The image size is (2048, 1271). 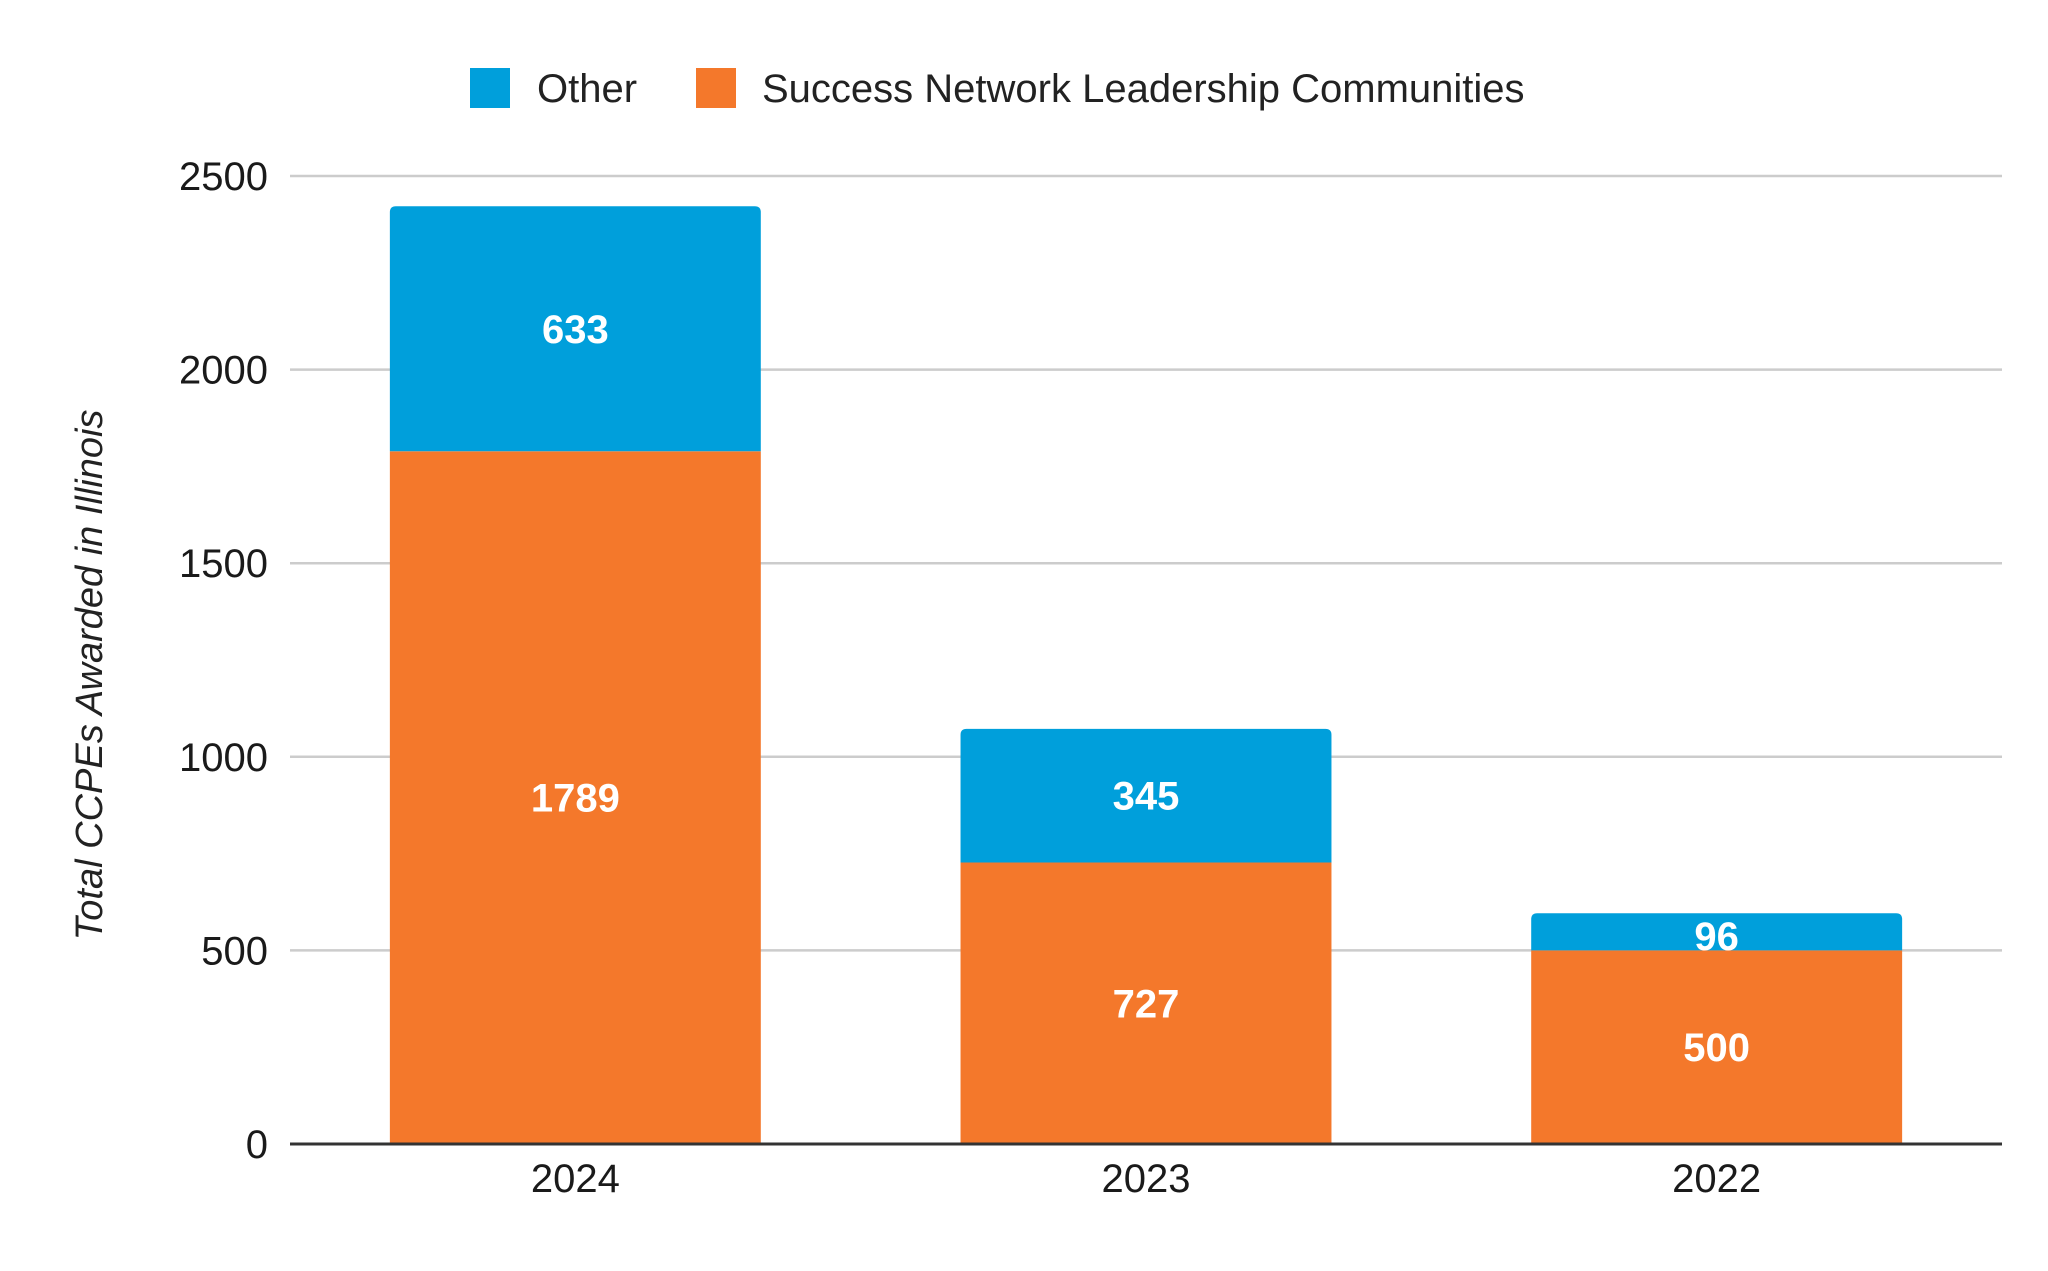 What do you see at coordinates (223, 758) in the screenshot?
I see `y-tick-label: 1000` at bounding box center [223, 758].